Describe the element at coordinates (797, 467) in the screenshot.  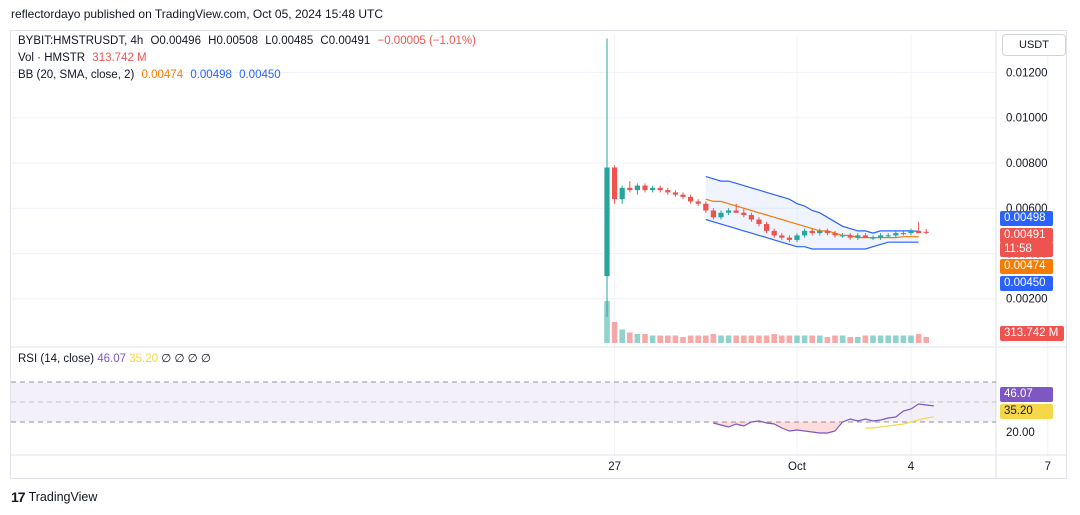
I see `time-tick-label: Oct` at that location.